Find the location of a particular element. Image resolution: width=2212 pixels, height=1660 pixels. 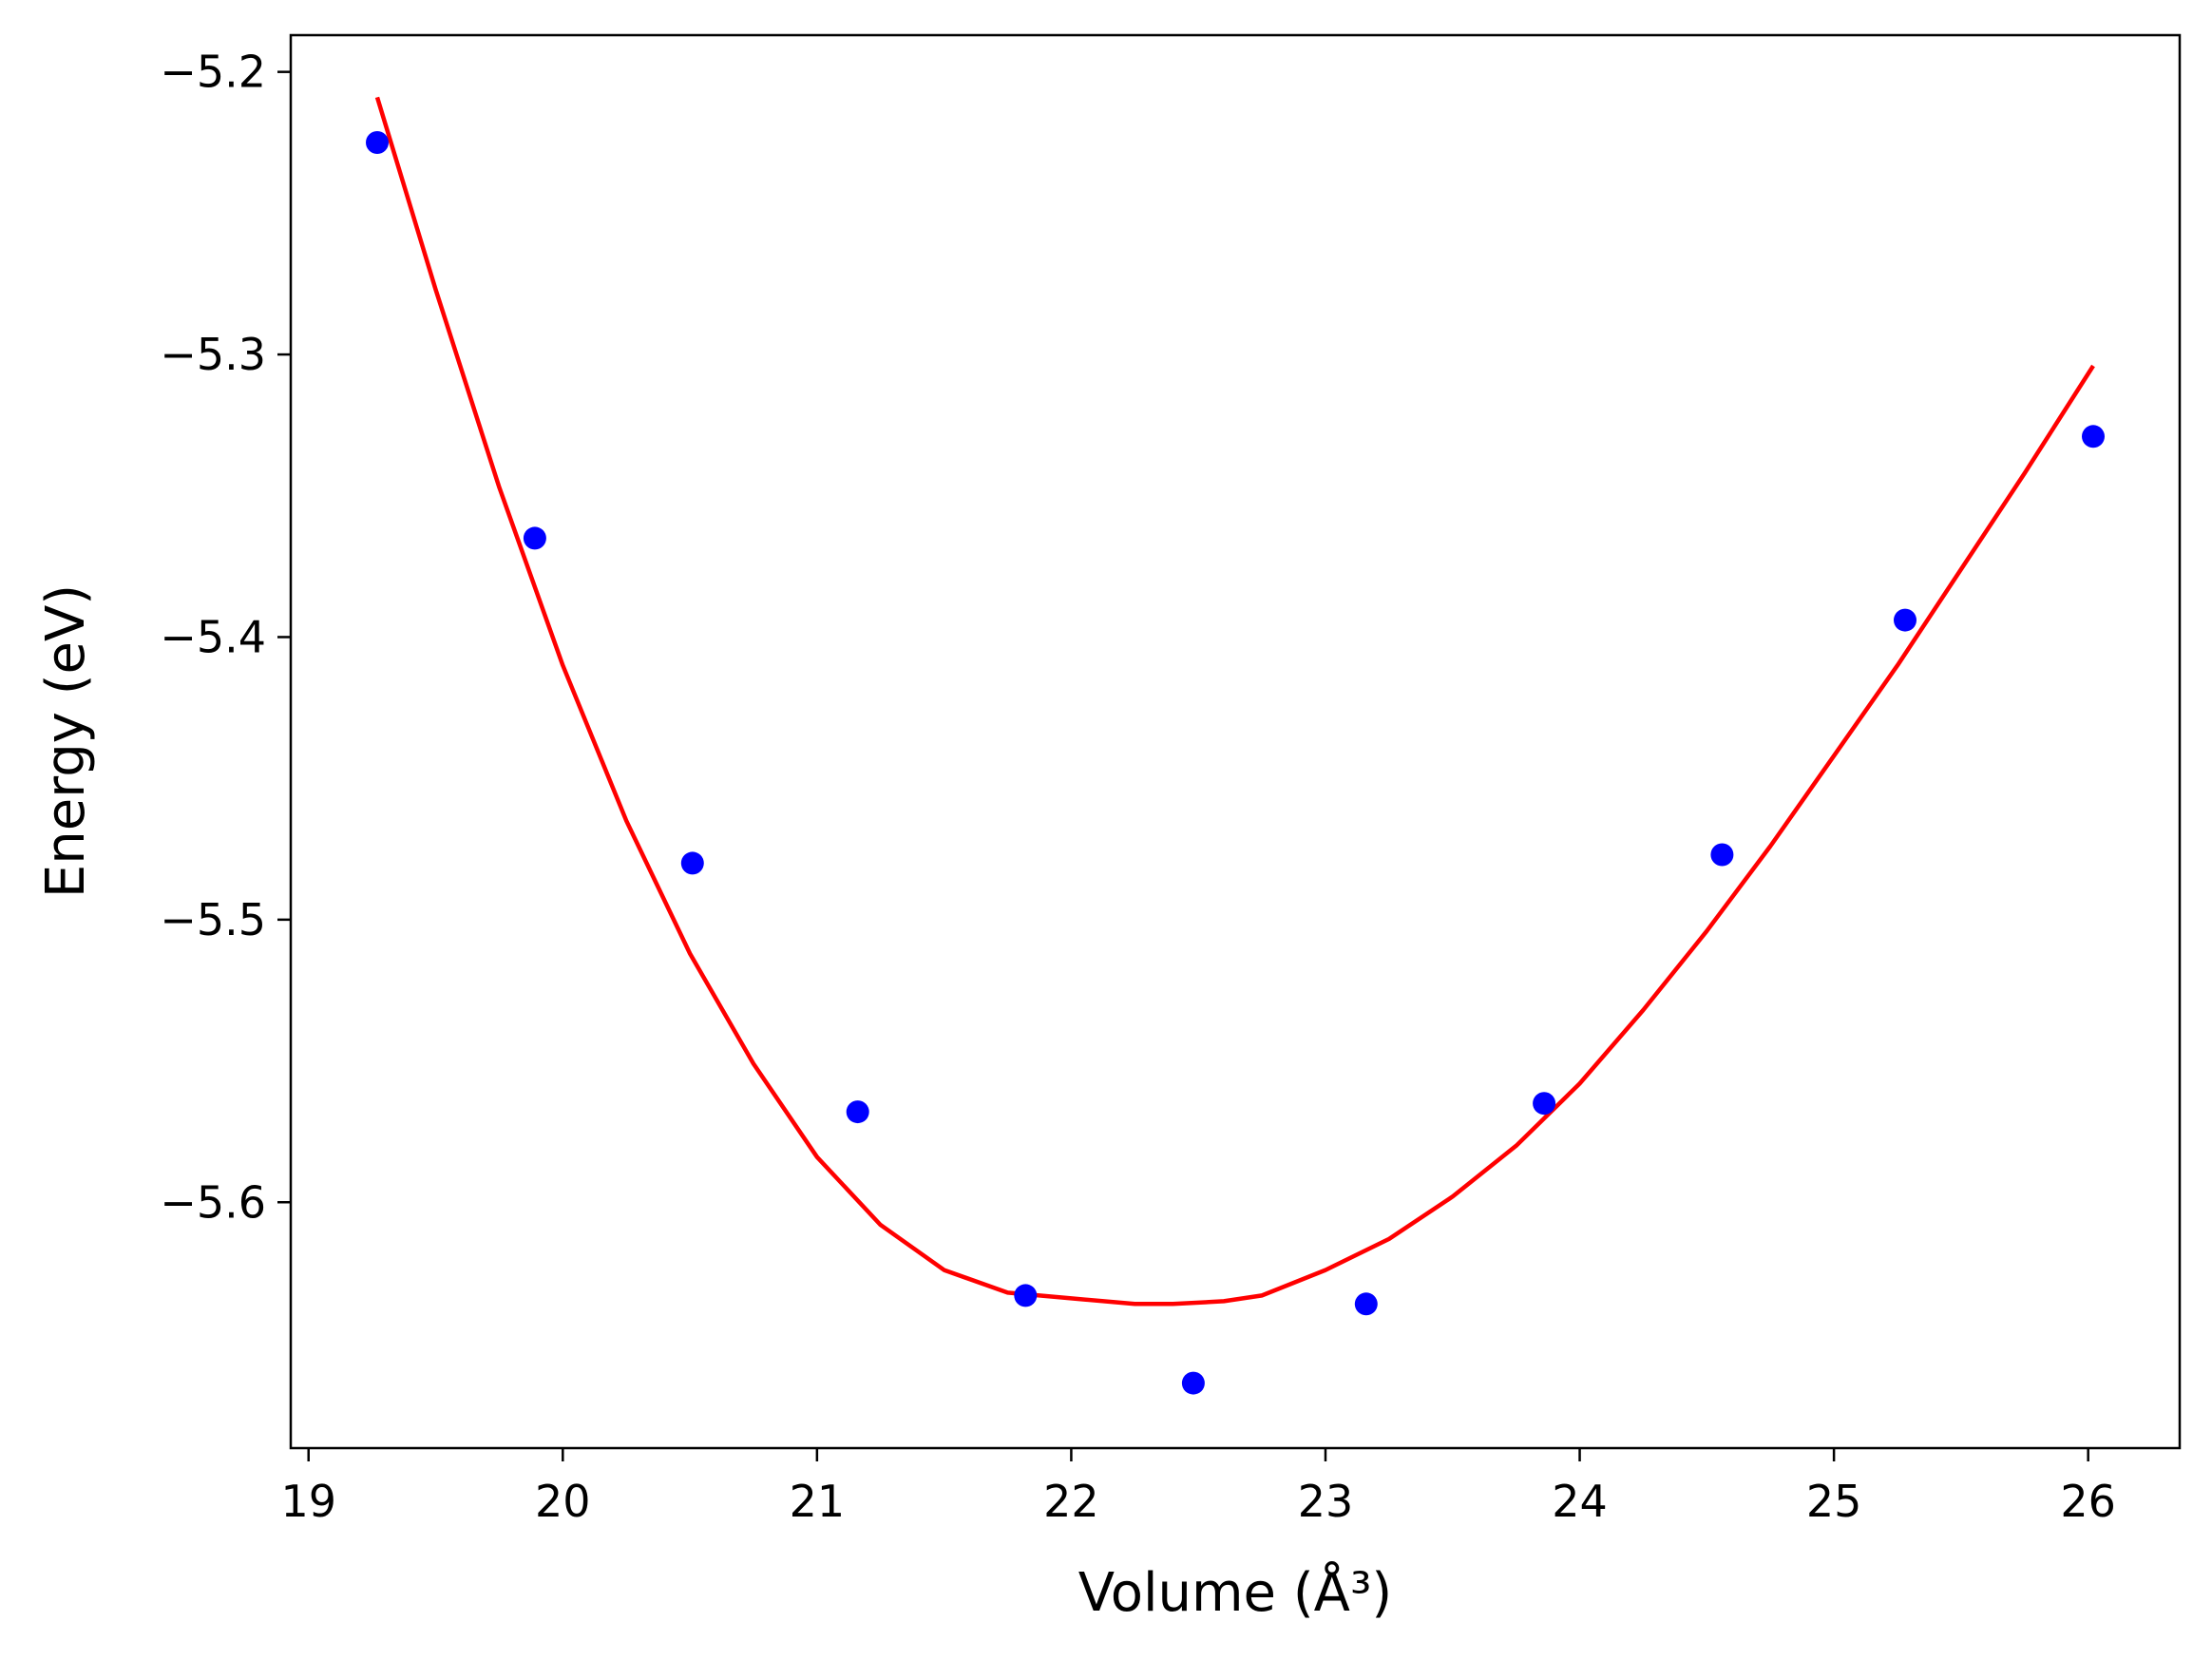

x-axis-ticks: 19 20 21 22 23 24 25 26 is located at coordinates (1198, 1487).